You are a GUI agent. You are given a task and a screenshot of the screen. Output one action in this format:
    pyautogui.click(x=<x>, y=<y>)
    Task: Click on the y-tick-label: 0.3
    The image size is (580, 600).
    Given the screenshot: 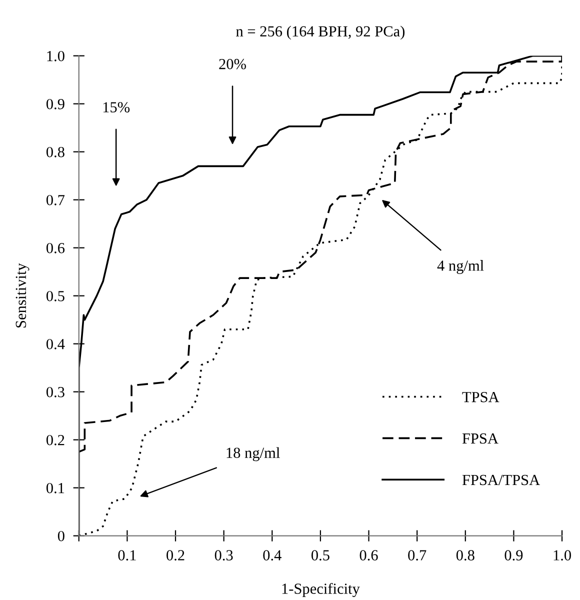 What is the action you would take?
    pyautogui.click(x=55, y=392)
    